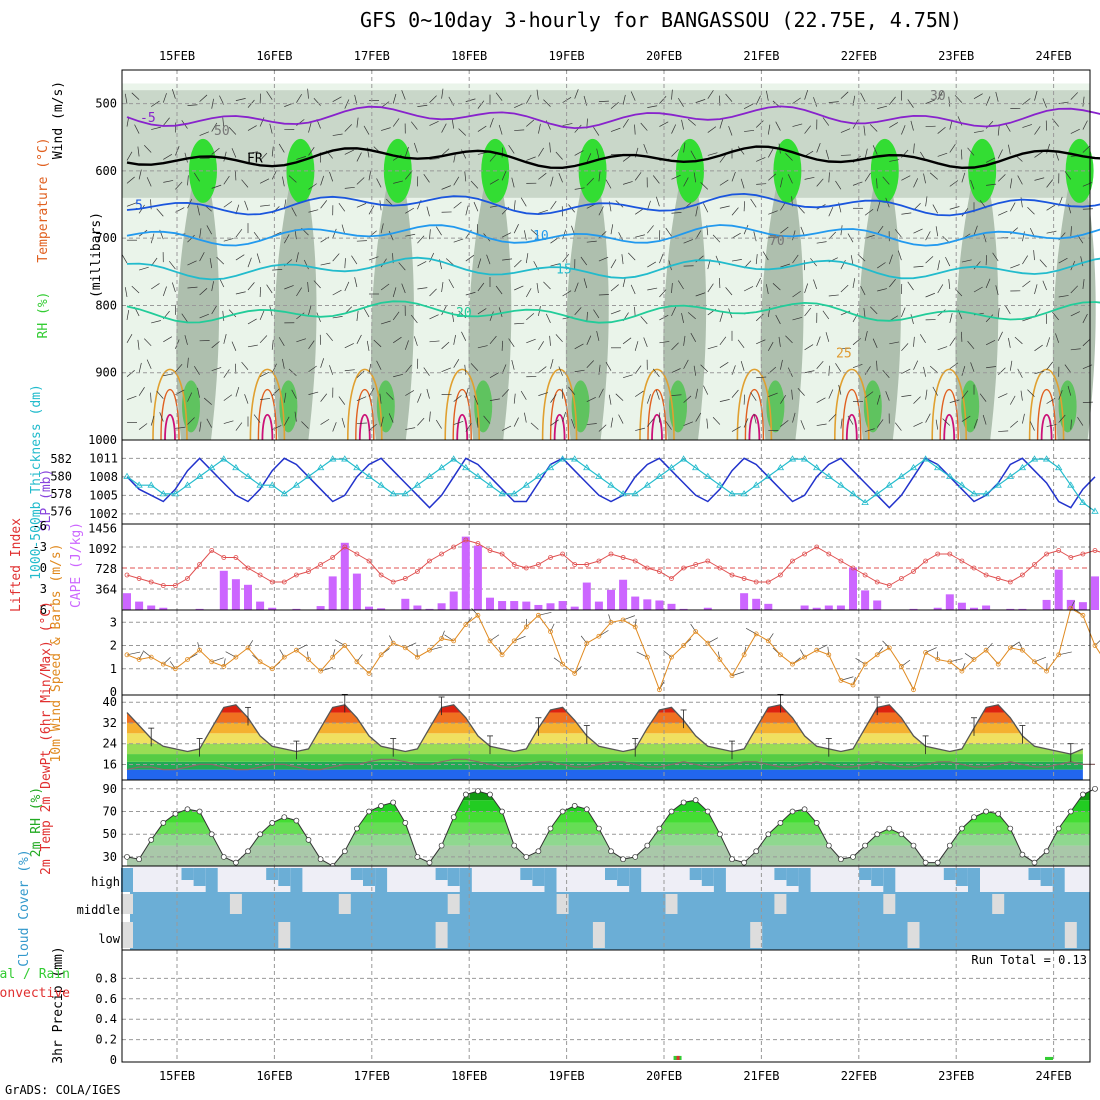 This screenshot has width=1100, height=1100. Describe the element at coordinates (605, 765) in the screenshot. I see `temperature-band` at that location.